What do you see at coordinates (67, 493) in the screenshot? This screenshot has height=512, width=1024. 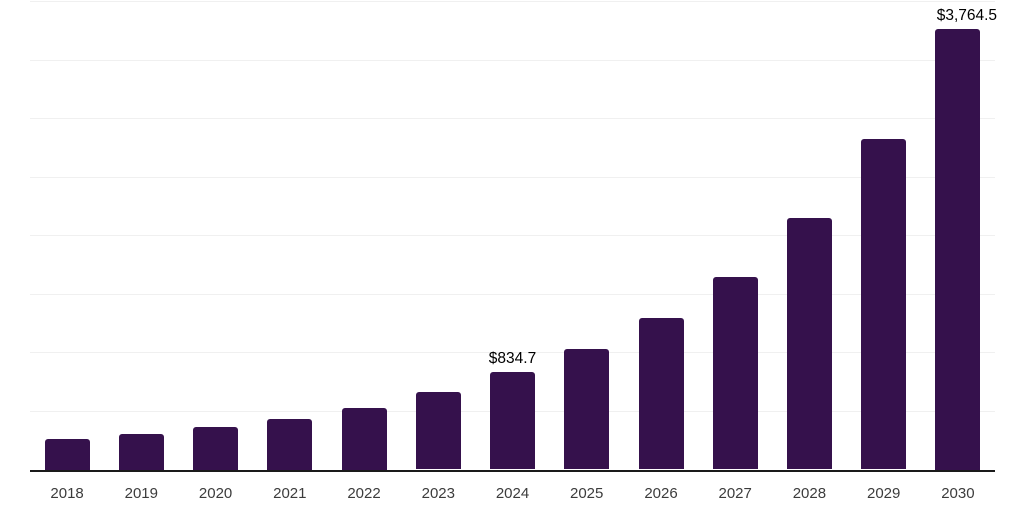 I see `x-tick-2018: 2018` at bounding box center [67, 493].